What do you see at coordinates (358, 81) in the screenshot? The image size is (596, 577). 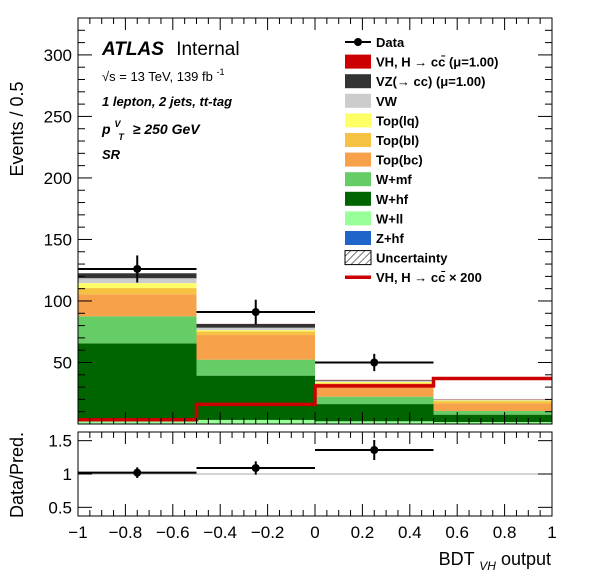 I see `legend-vz-cc-1-00-2-swatch` at bounding box center [358, 81].